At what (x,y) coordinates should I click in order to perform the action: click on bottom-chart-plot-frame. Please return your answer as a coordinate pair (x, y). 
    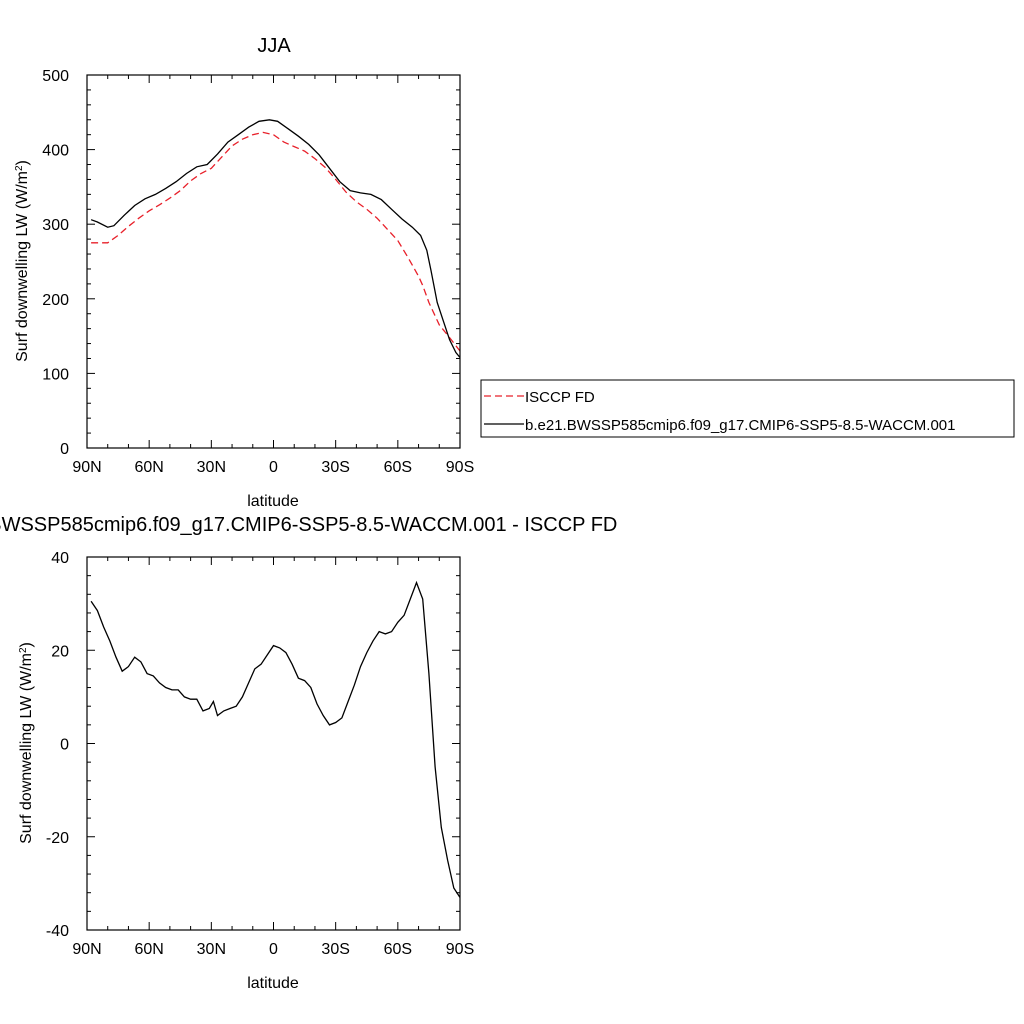
    Looking at the image, I should click on (273, 743).